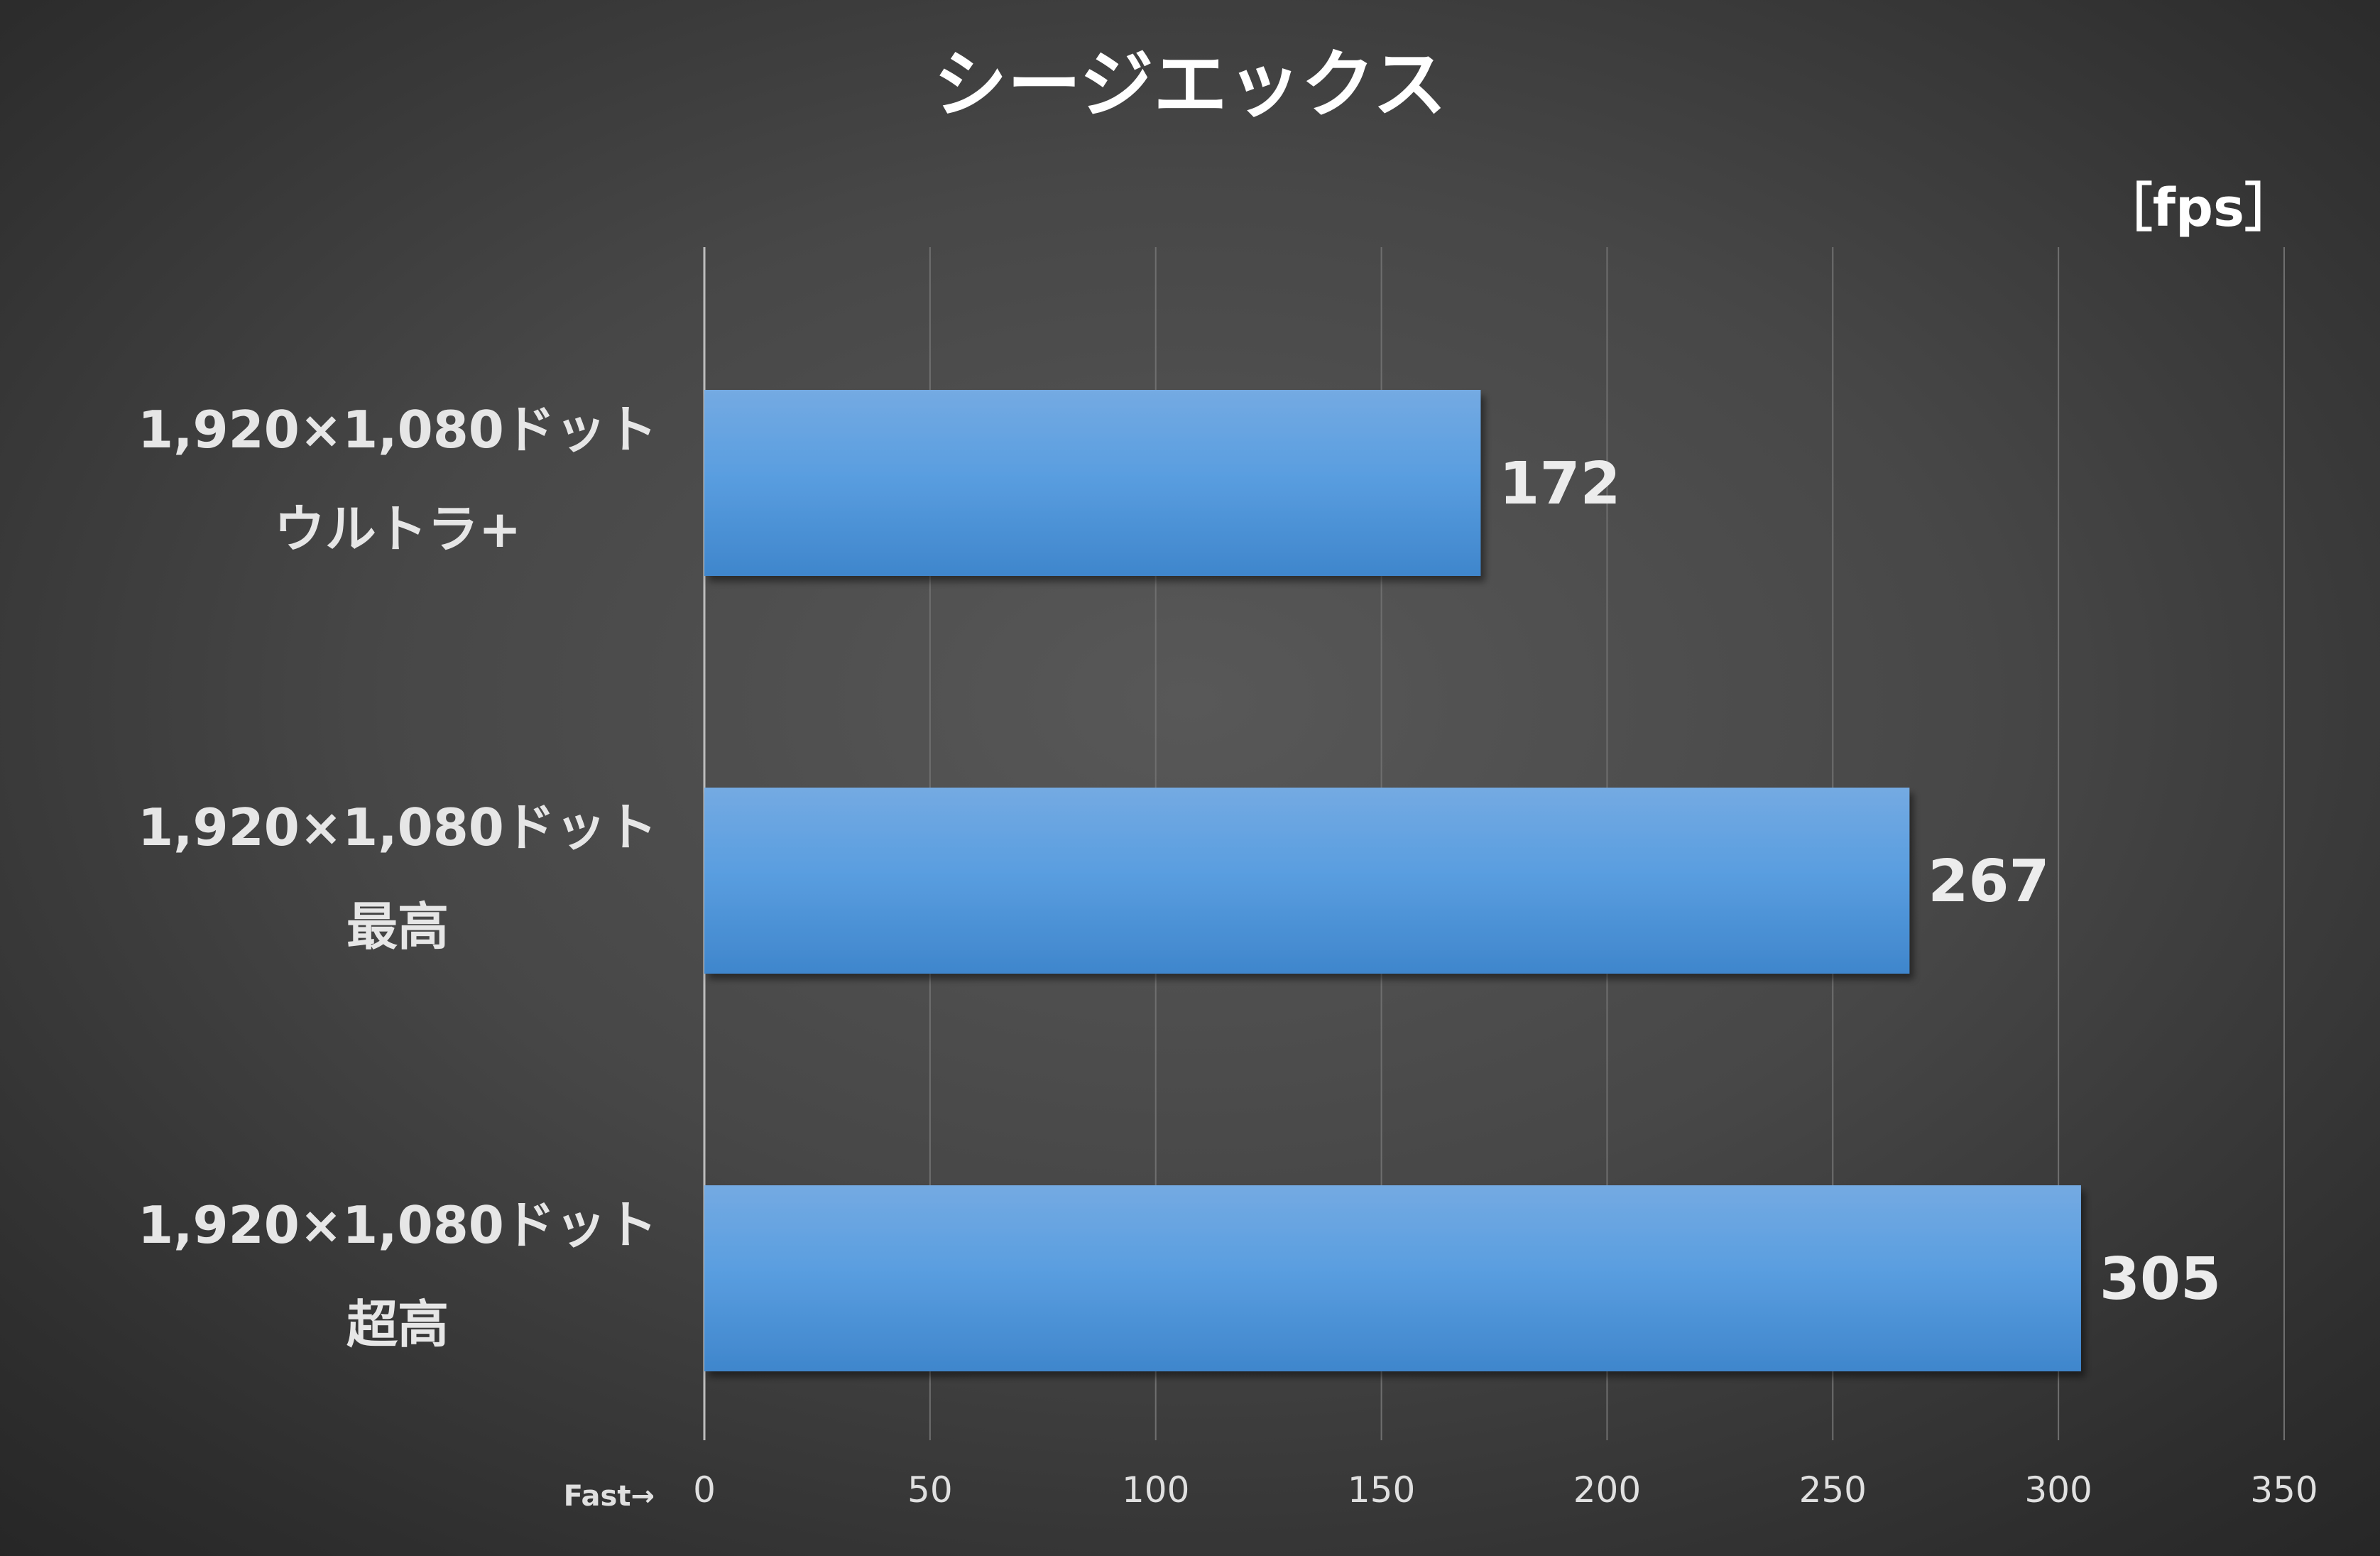 This screenshot has height=1556, width=2380. What do you see at coordinates (1607, 1490) in the screenshot?
I see `x-tick-label: 200` at bounding box center [1607, 1490].